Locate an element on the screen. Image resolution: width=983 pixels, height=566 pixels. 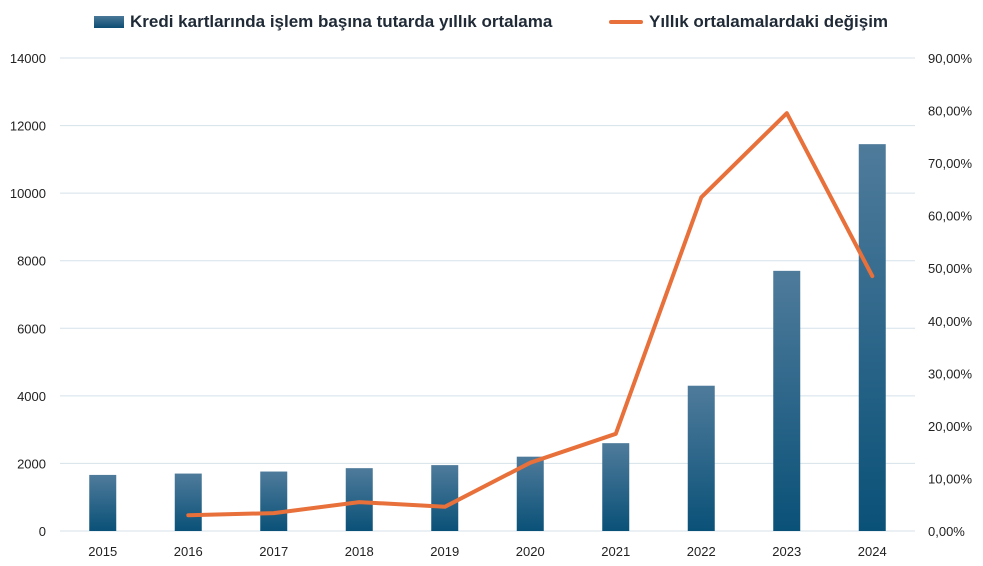
x-tick-label: 2021 is located at coordinates (615, 551).